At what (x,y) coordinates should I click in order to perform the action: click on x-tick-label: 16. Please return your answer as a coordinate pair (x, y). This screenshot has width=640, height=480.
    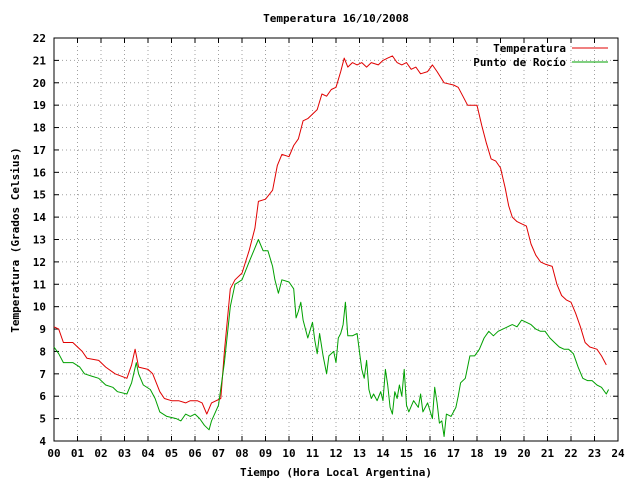
    Looking at the image, I should click on (430, 453).